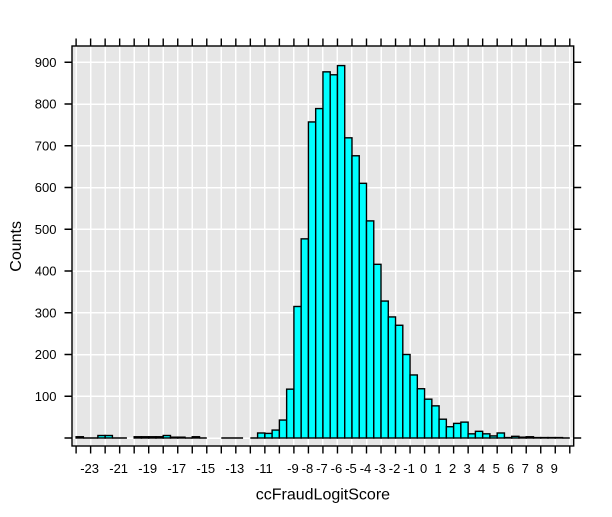 The height and width of the screenshot is (517, 612). Describe the element at coordinates (467, 468) in the screenshot. I see `svg-text: 3` at that location.